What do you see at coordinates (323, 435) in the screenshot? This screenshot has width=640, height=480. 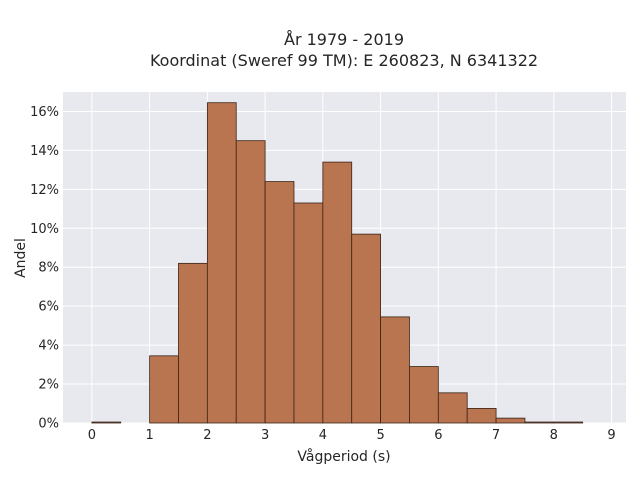 I see `x-tick-label: 4` at bounding box center [323, 435].